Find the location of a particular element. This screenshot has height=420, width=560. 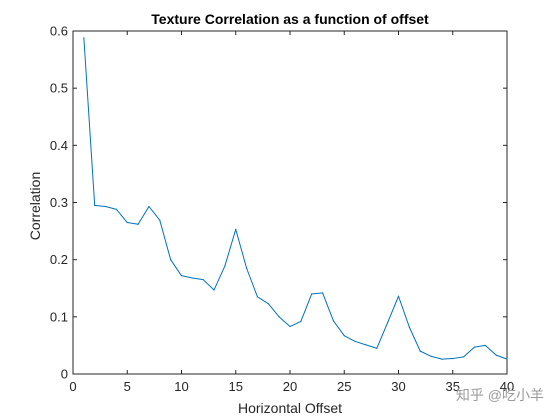

x-tick-label: 20 is located at coordinates (290, 386).